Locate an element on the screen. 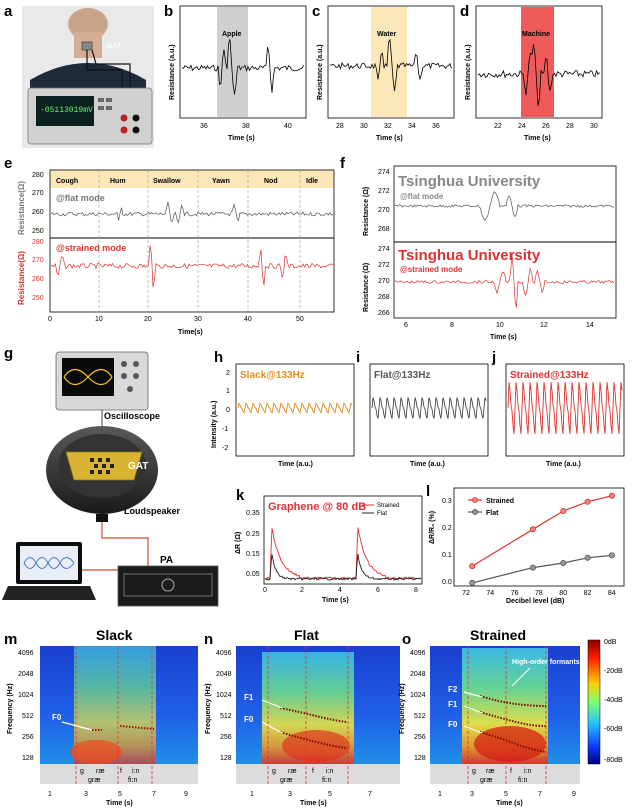  f2-arrow is located at coordinates (473, 694).